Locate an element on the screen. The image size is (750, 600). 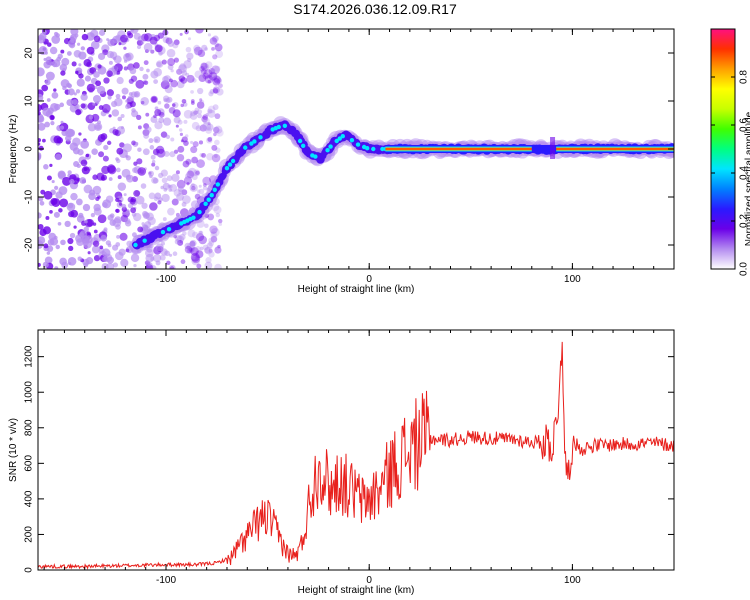
snr-ytick-label: 1000 is located at coordinates (29, 392).